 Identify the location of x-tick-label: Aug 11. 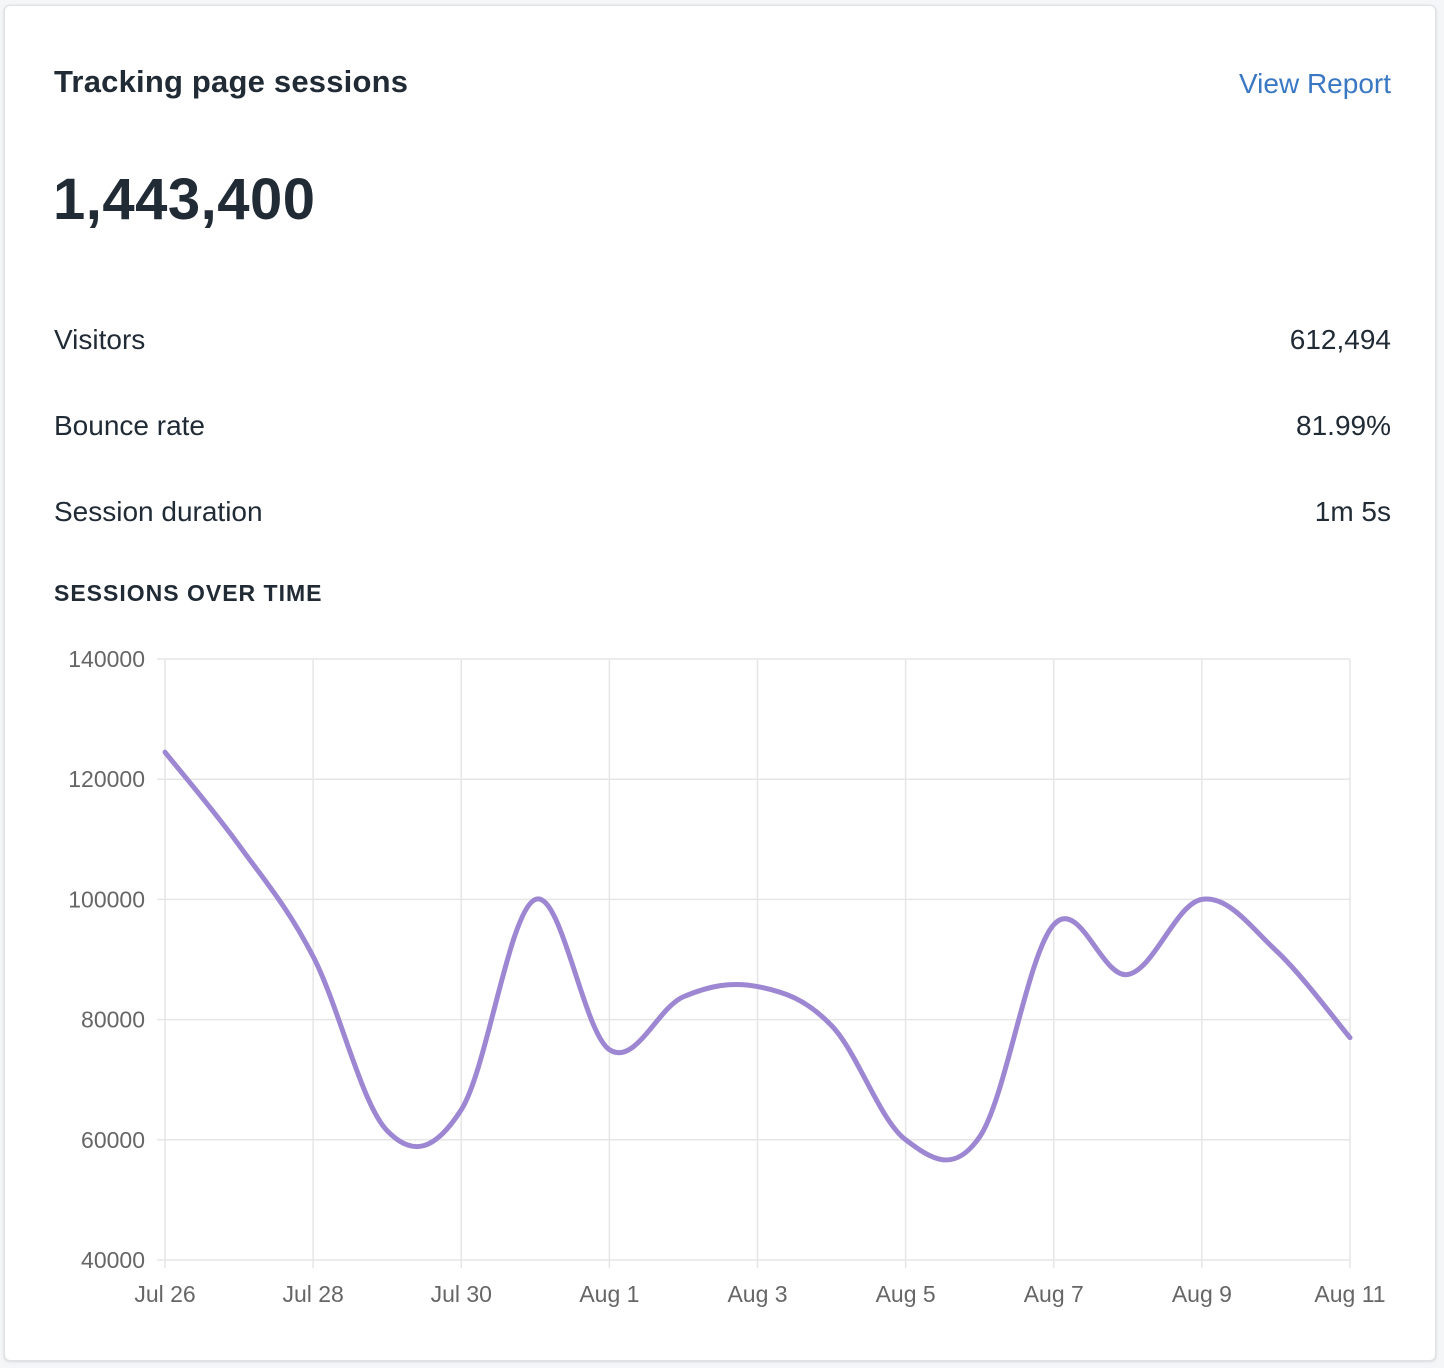
(1349, 1294).